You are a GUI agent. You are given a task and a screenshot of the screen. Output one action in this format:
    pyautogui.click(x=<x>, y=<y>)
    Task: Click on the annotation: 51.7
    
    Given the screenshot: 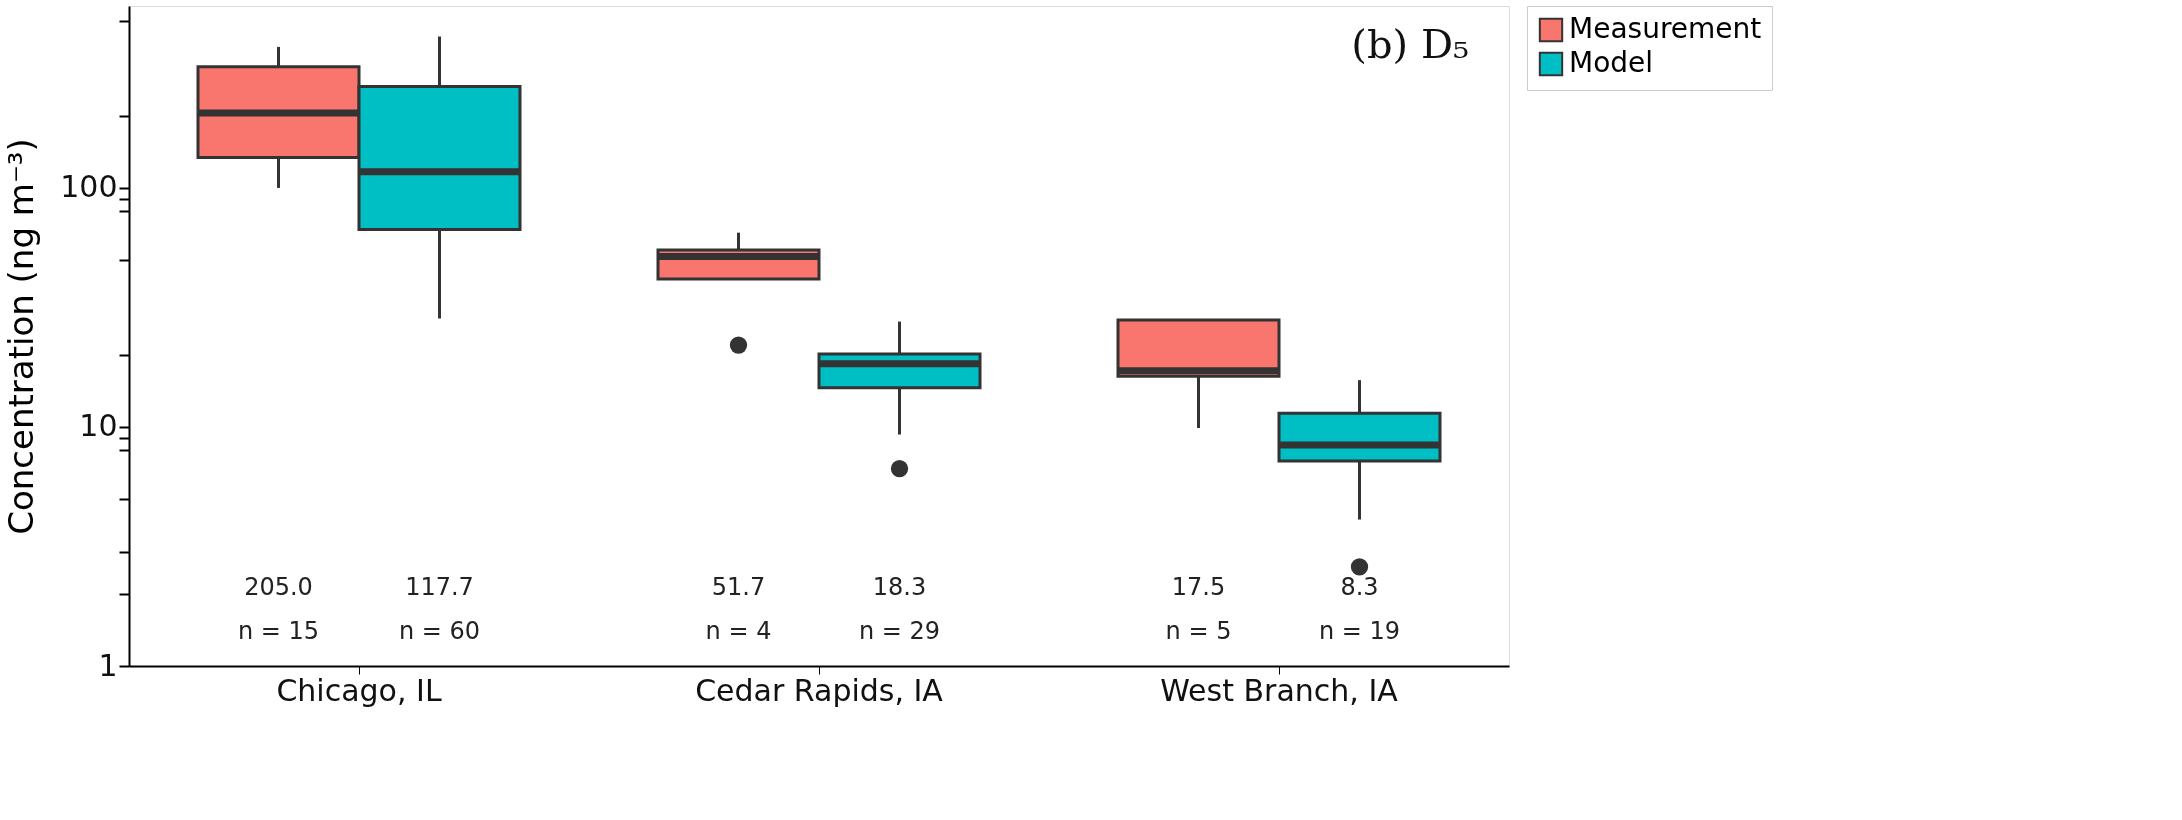 What is the action you would take?
    pyautogui.click(x=738, y=587)
    